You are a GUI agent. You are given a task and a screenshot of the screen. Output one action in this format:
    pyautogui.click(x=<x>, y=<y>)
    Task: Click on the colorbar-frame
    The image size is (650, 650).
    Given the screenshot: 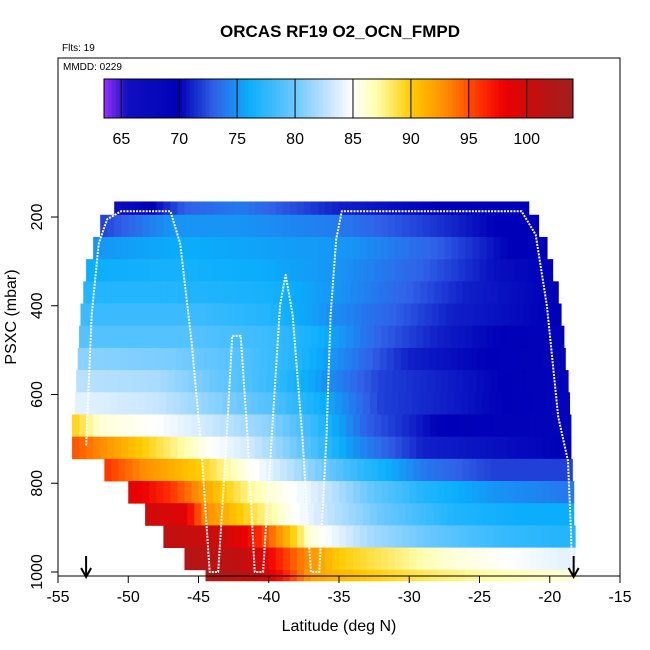 What is the action you would take?
    pyautogui.click(x=338, y=98)
    